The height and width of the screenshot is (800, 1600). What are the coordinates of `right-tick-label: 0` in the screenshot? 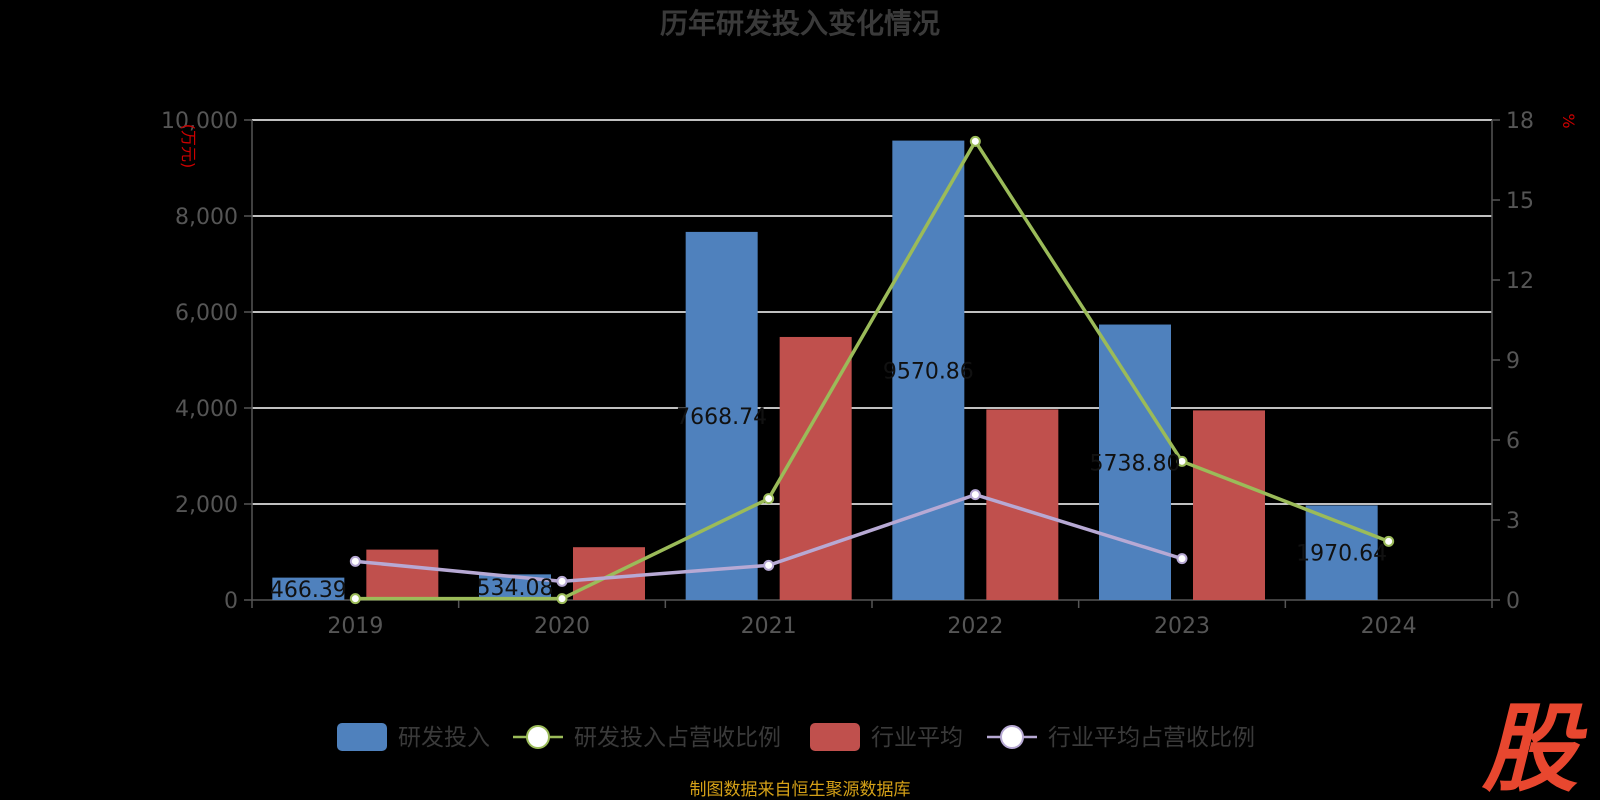 It's located at (1513, 601).